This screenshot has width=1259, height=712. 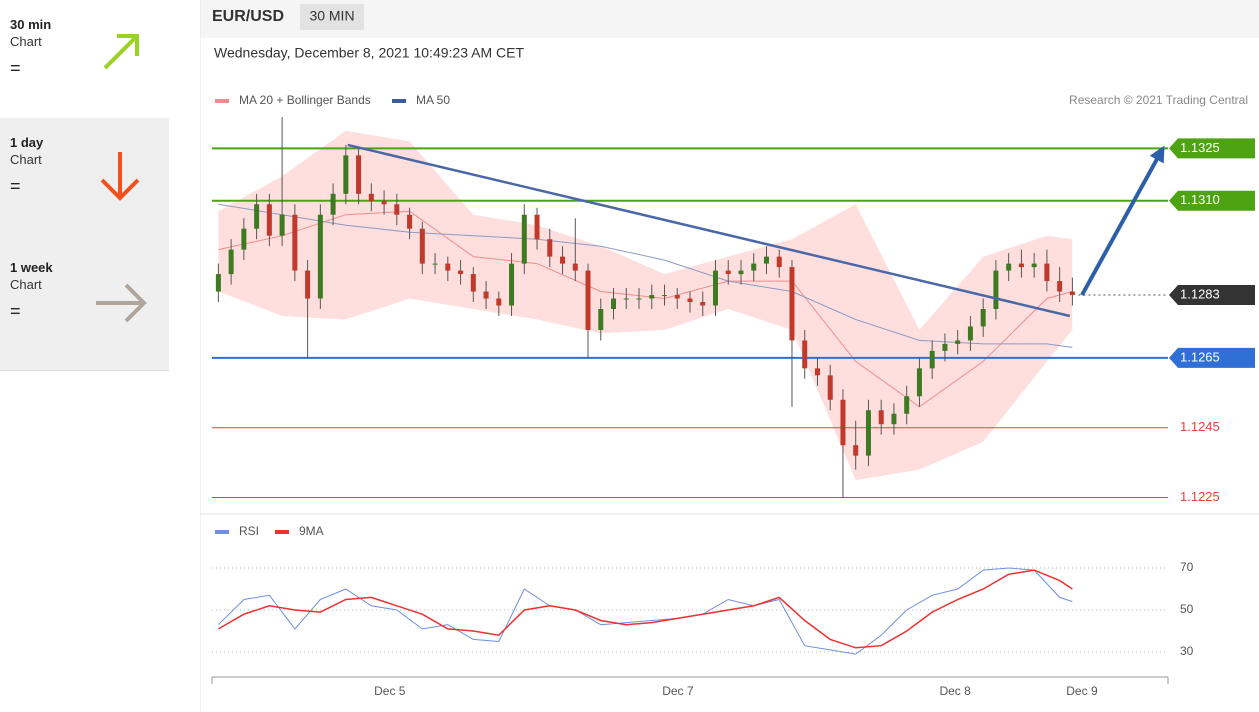 I want to click on interval-button, so click(x=332, y=17).